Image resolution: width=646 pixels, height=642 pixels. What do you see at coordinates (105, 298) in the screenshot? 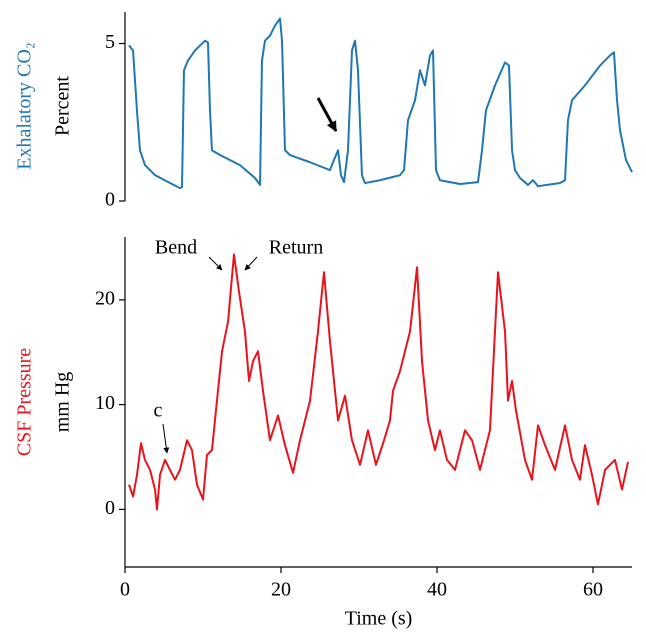
I see `y-tick-label: 20` at bounding box center [105, 298].